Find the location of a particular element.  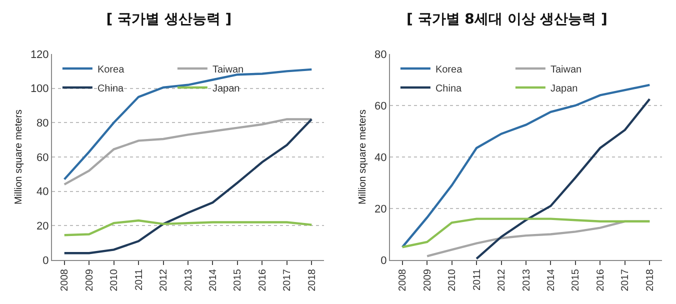

y-tick-label: 100 is located at coordinates (39, 89).